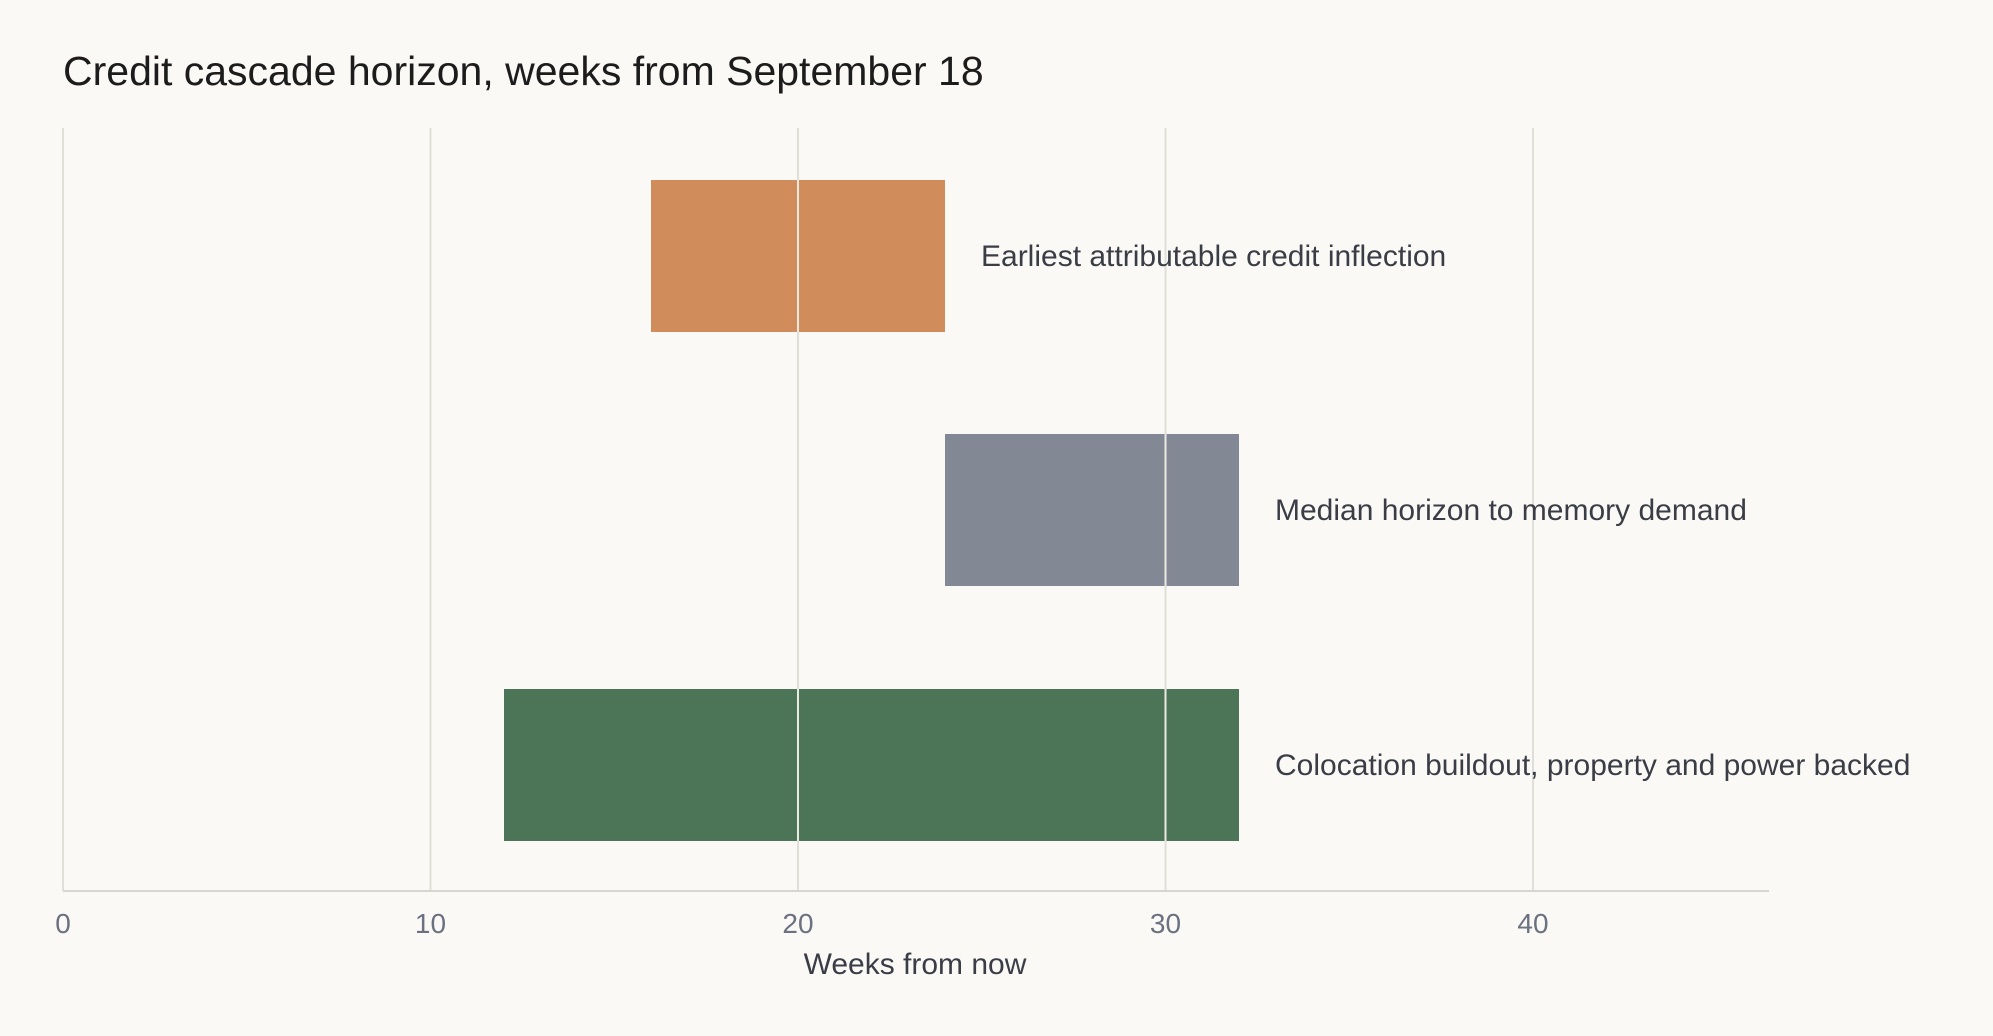 Image resolution: width=1993 pixels, height=1036 pixels. What do you see at coordinates (797, 923) in the screenshot?
I see `x-tick-label-20: 20` at bounding box center [797, 923].